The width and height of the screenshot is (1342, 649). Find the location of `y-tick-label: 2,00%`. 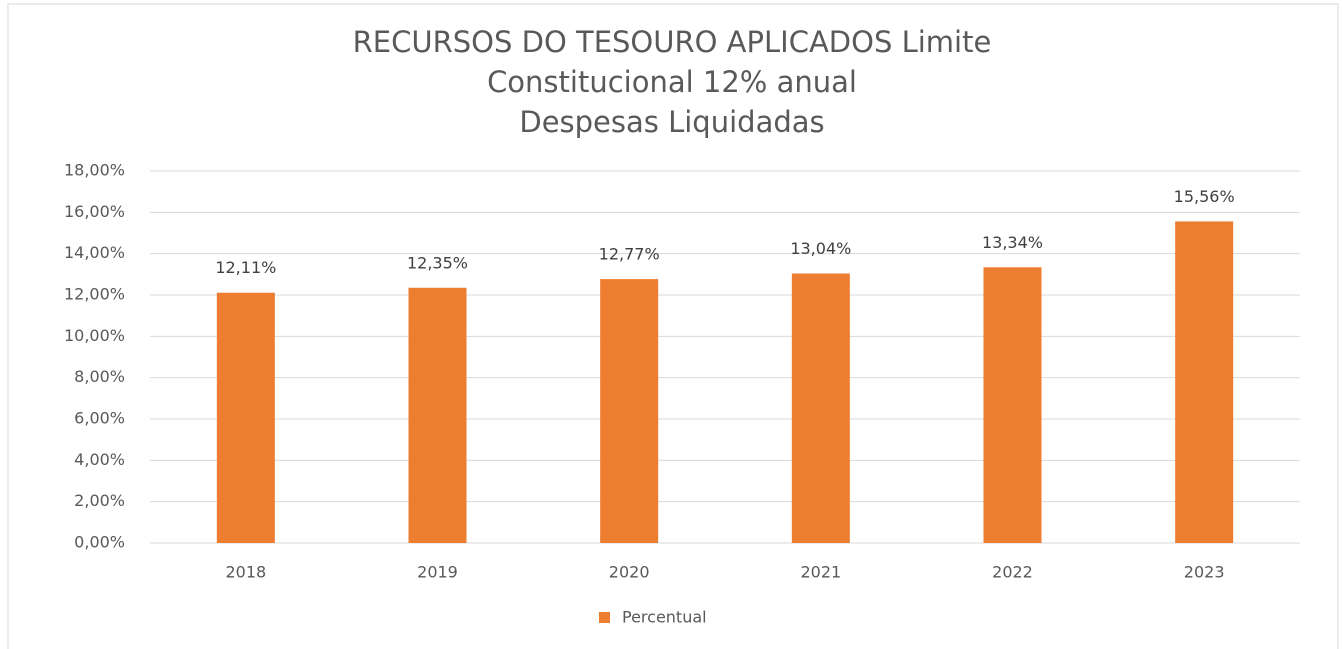

y-tick-label: 2,00% is located at coordinates (99, 500).